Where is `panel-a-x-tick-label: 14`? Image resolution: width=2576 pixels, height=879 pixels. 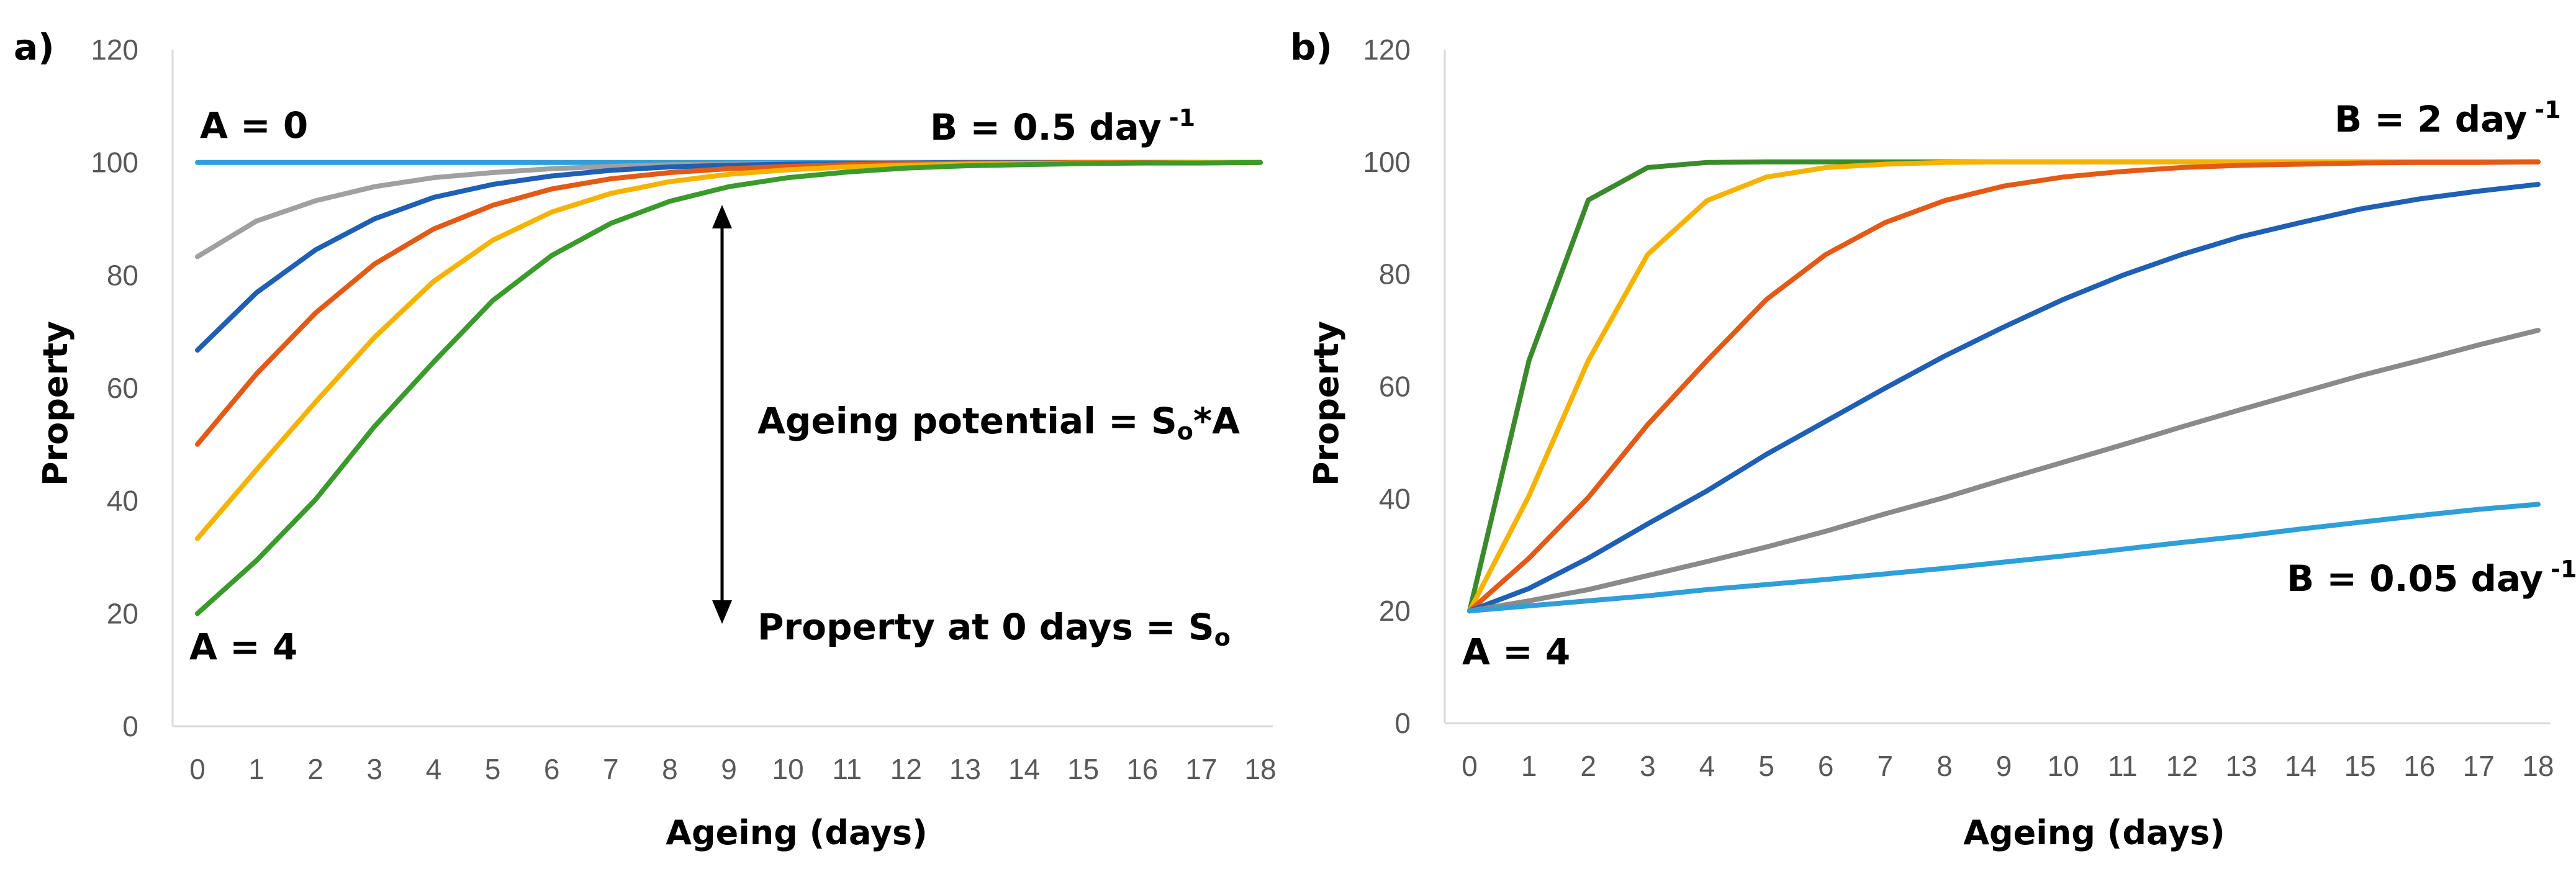
panel-a-x-tick-label: 14 is located at coordinates (1024, 769).